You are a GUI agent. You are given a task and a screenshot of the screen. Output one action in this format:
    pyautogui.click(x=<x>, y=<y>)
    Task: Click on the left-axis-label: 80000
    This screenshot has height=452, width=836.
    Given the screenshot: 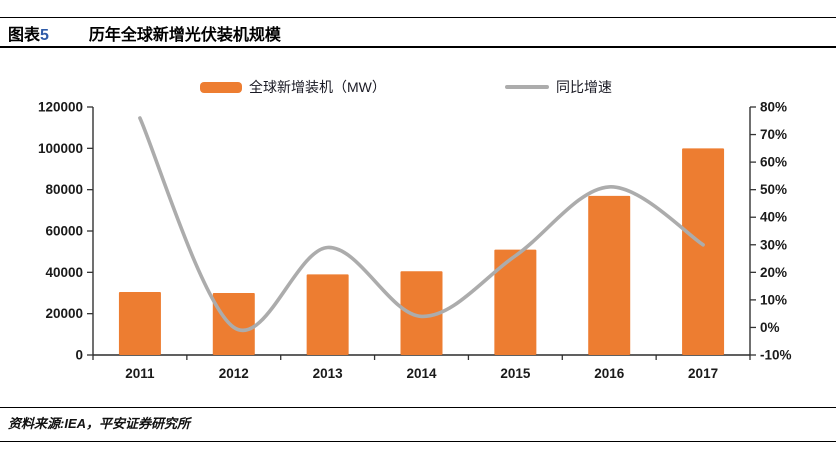 What is the action you would take?
    pyautogui.click(x=64, y=189)
    